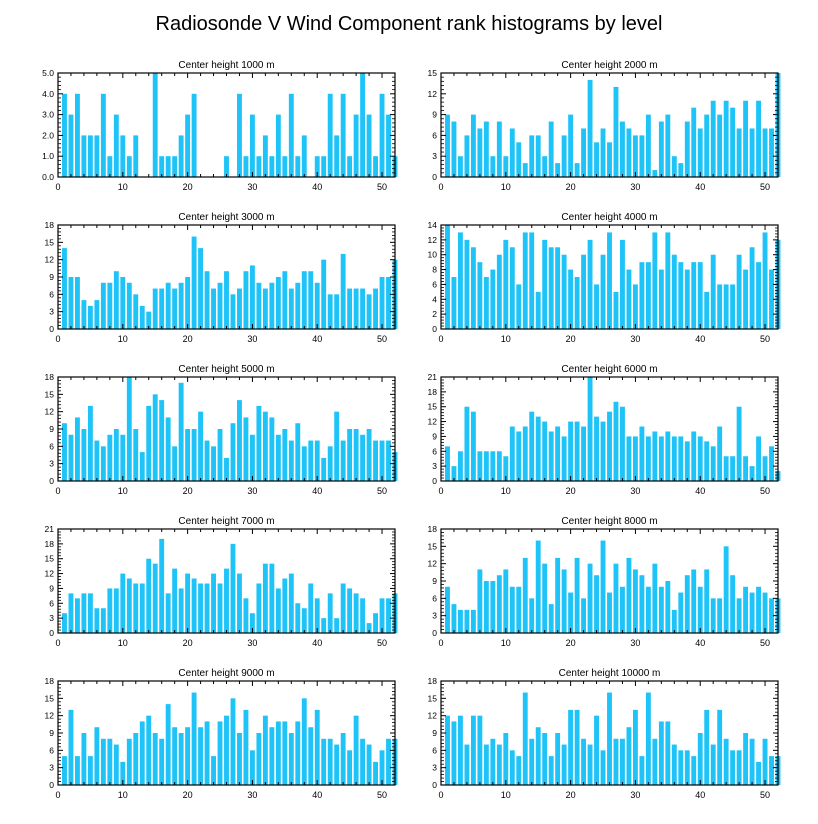  Describe the element at coordinates (433, 377) in the screenshot. I see `y-tick-label: 21` at that location.